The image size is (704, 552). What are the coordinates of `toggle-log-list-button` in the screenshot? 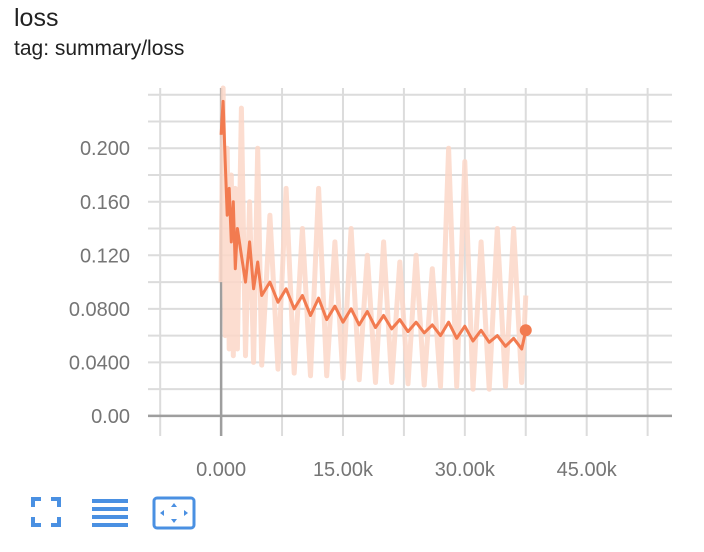 It's located at (110, 514).